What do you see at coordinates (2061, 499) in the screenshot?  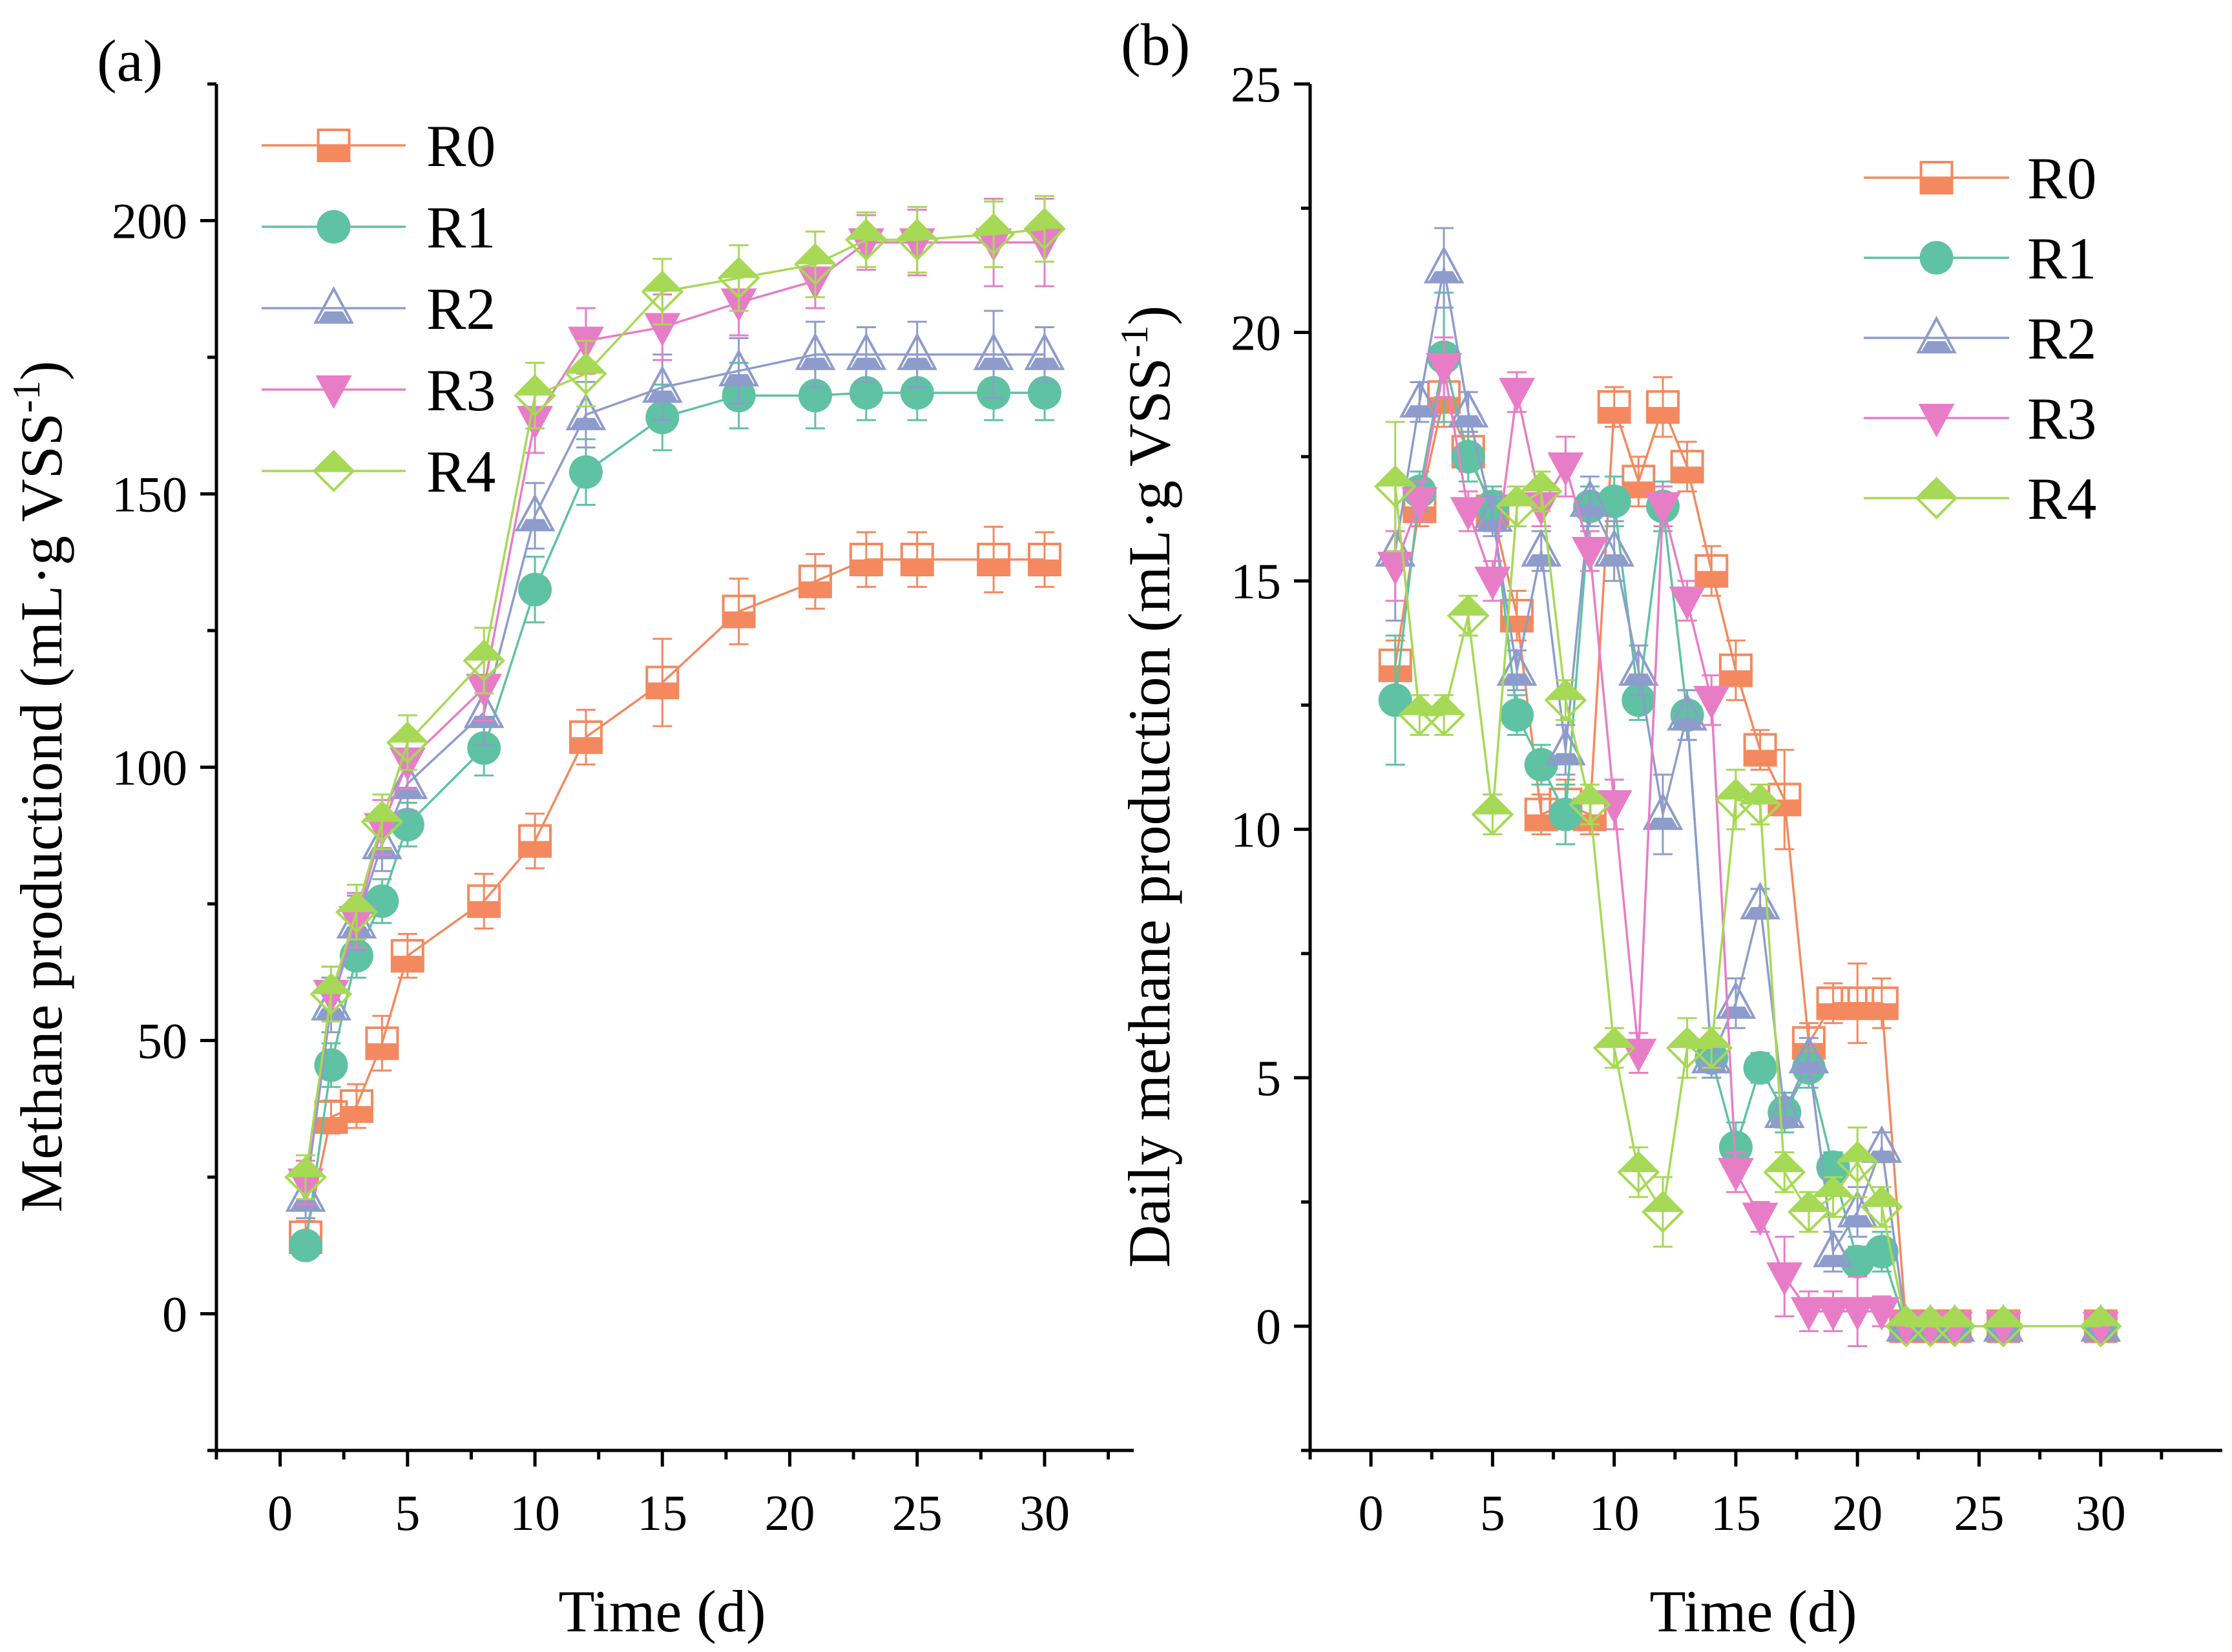 I see `legend-label: R4` at bounding box center [2061, 499].